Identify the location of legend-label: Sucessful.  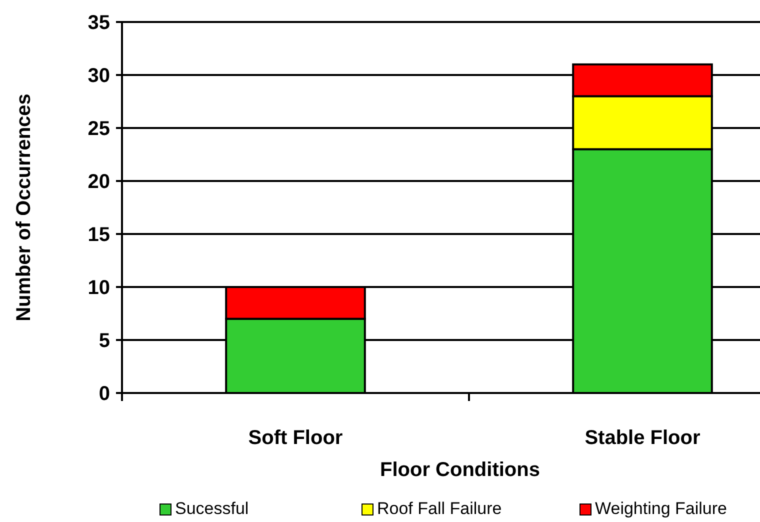
(212, 508).